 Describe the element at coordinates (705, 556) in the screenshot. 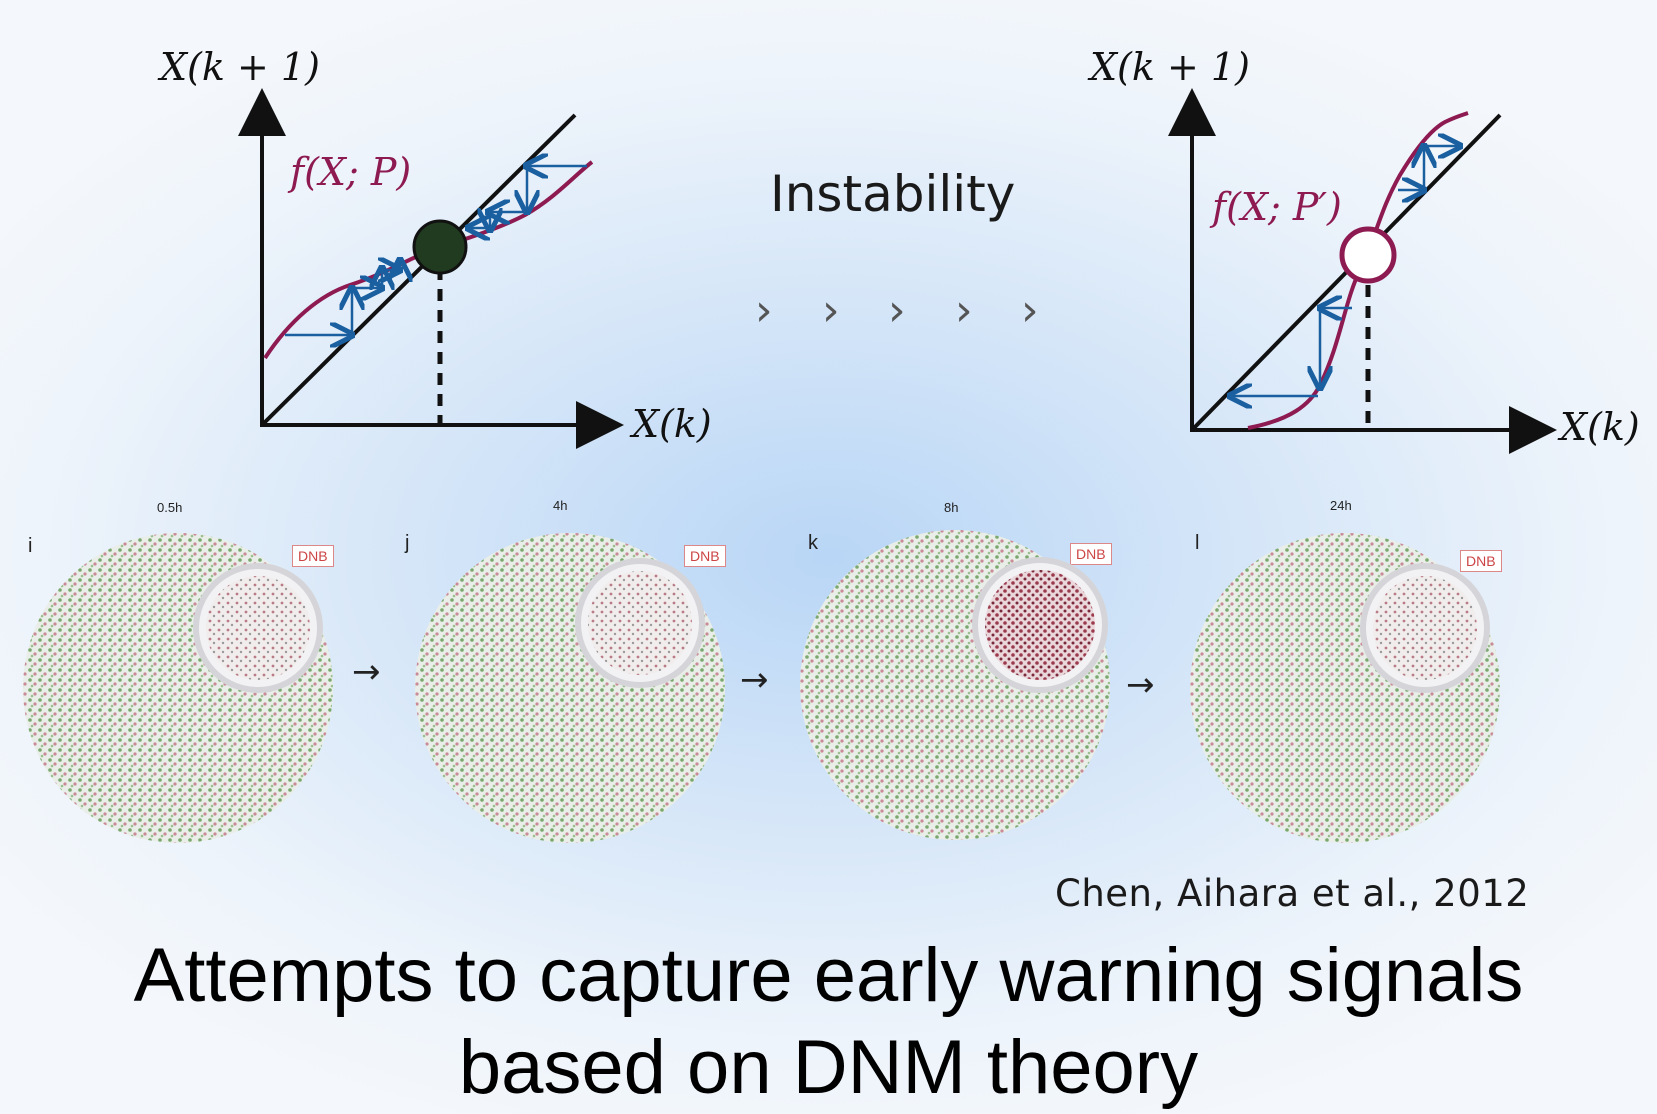

I see `dnb-tag-j: DNB` at that location.